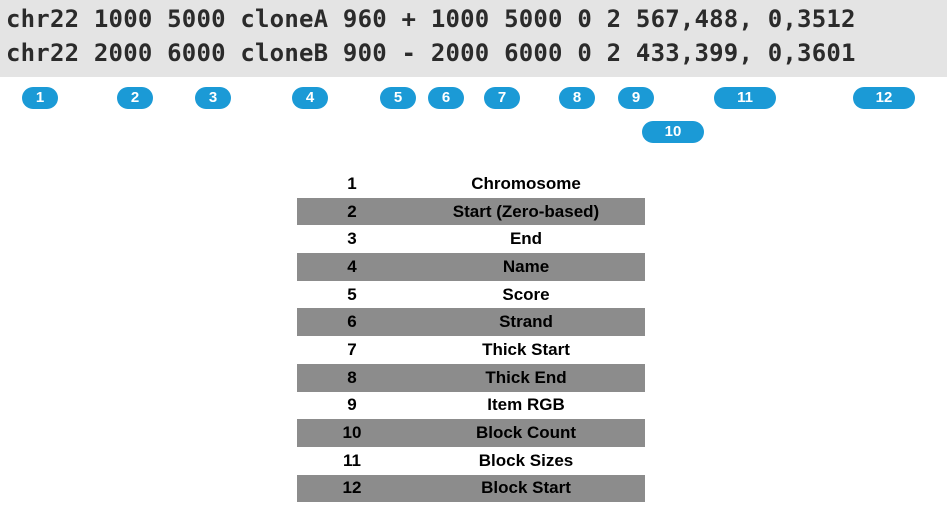  Describe the element at coordinates (526, 266) in the screenshot. I see `legend-field-name: Name` at that location.